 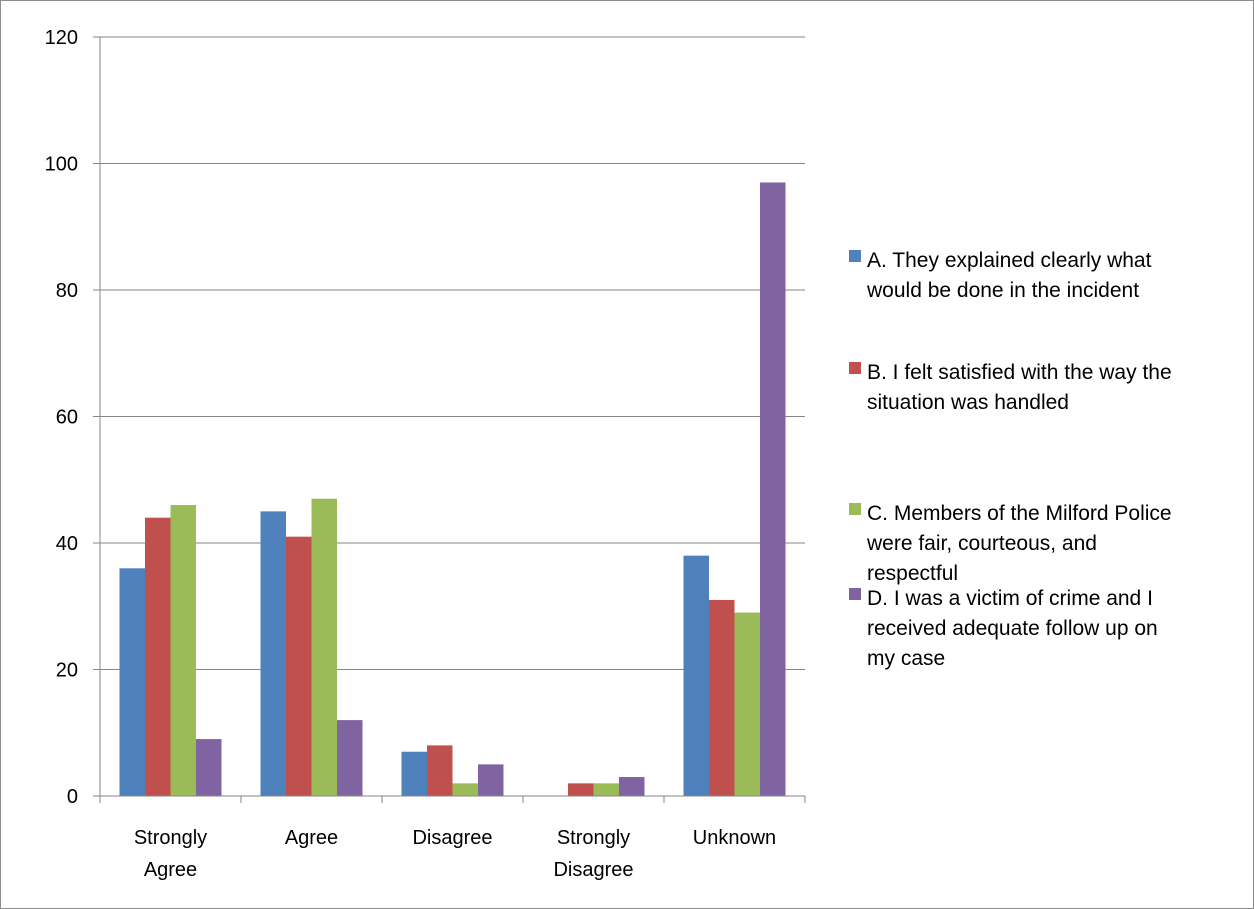 What do you see at coordinates (72, 797) in the screenshot?
I see `y-tick-label: 0` at bounding box center [72, 797].